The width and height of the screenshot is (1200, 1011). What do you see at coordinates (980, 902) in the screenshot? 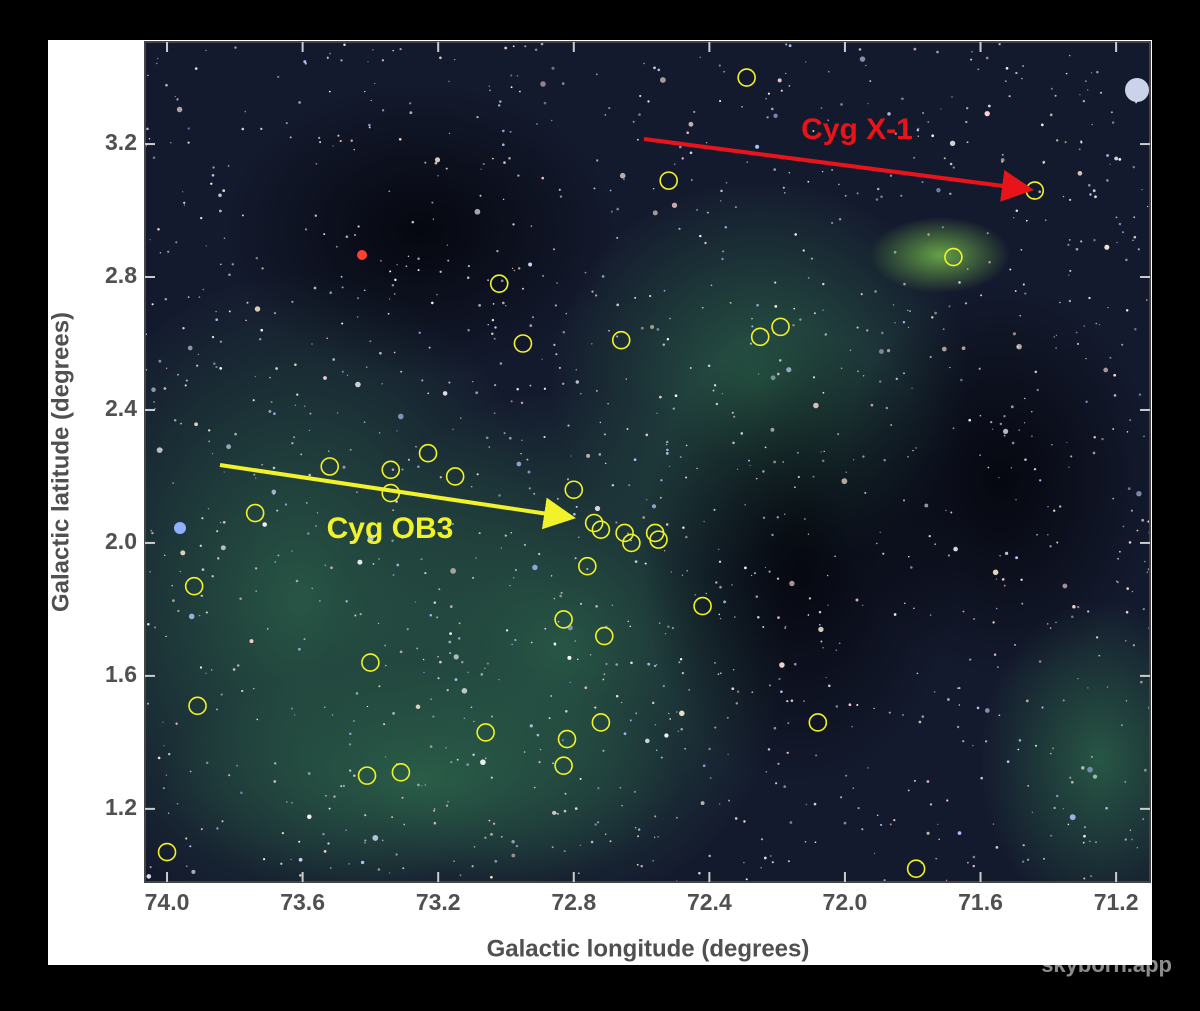
I see `x-tick-label: 71.6` at bounding box center [980, 902].